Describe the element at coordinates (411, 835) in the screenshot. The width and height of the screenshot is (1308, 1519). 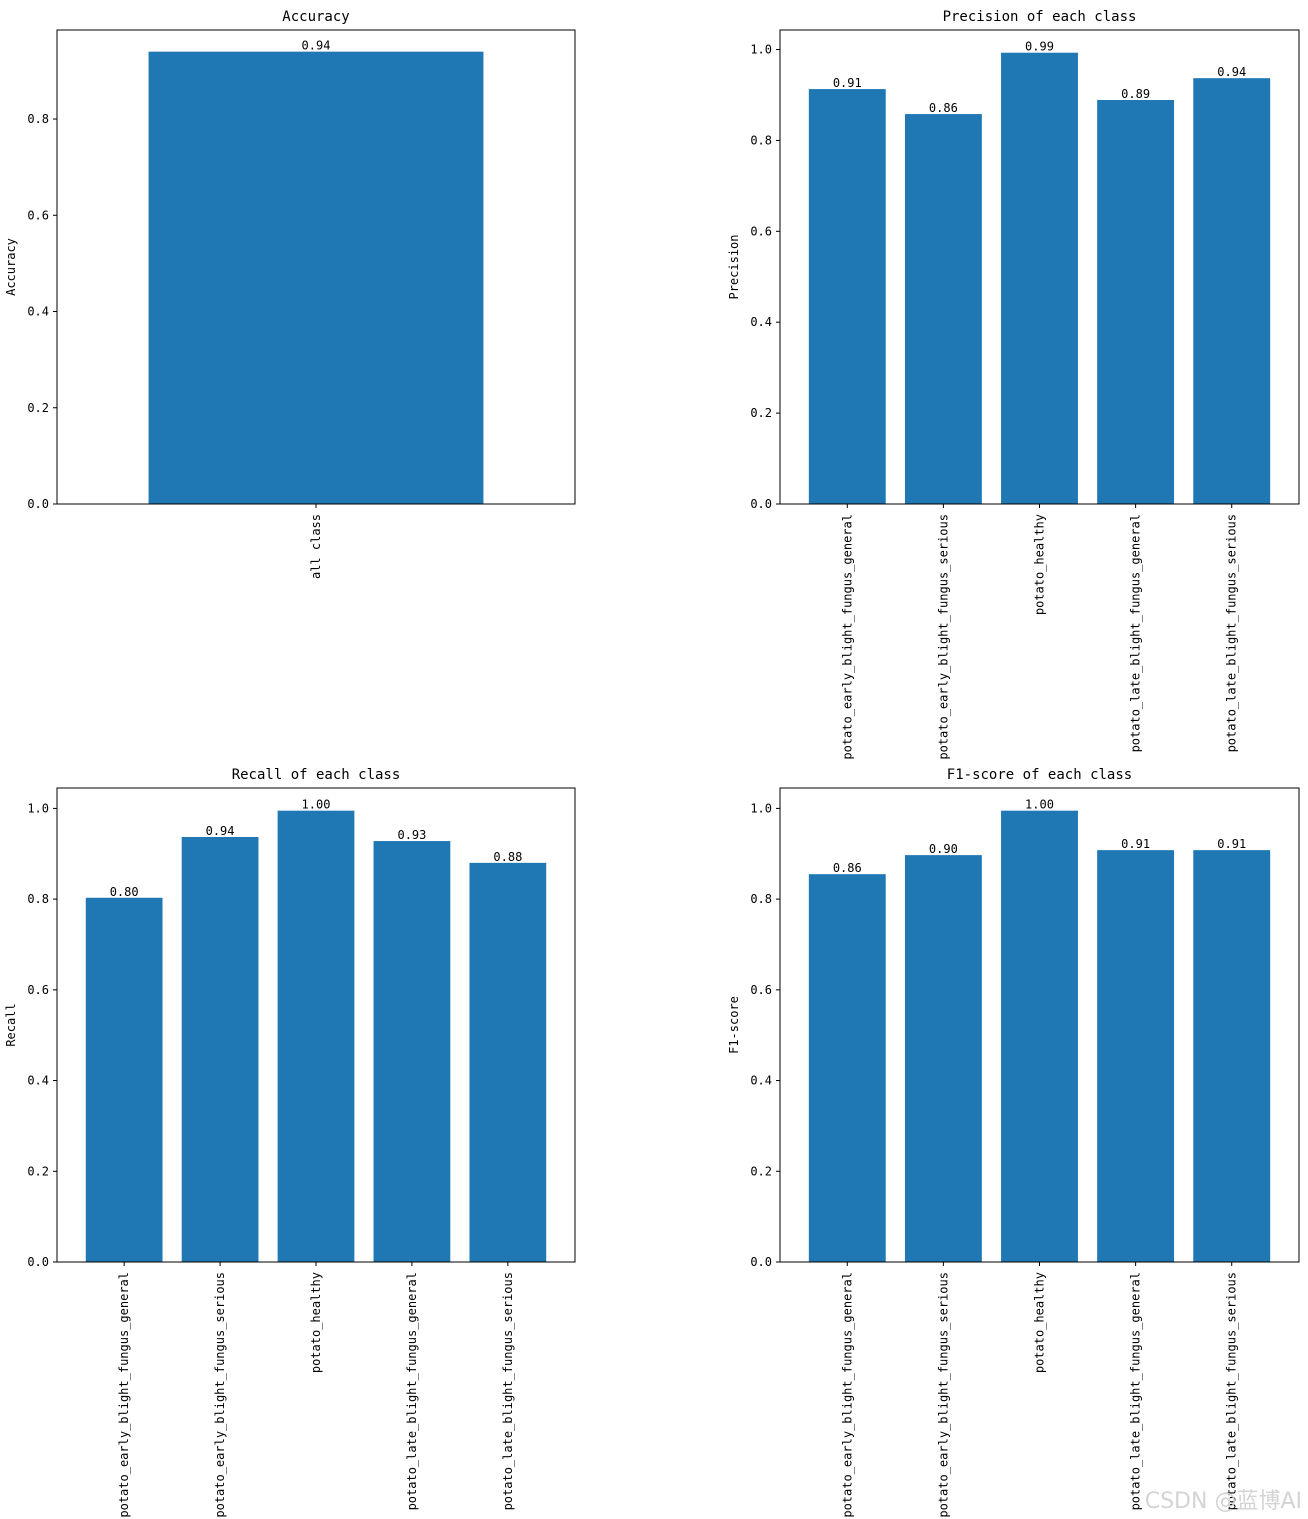
I see `bar-value-label: 0.93` at that location.